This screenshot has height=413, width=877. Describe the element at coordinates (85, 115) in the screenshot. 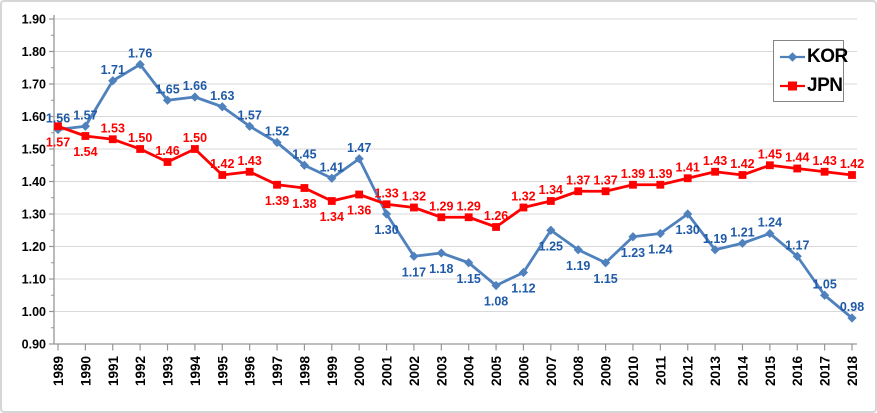

I see `kor-data-label: 1.57` at that location.